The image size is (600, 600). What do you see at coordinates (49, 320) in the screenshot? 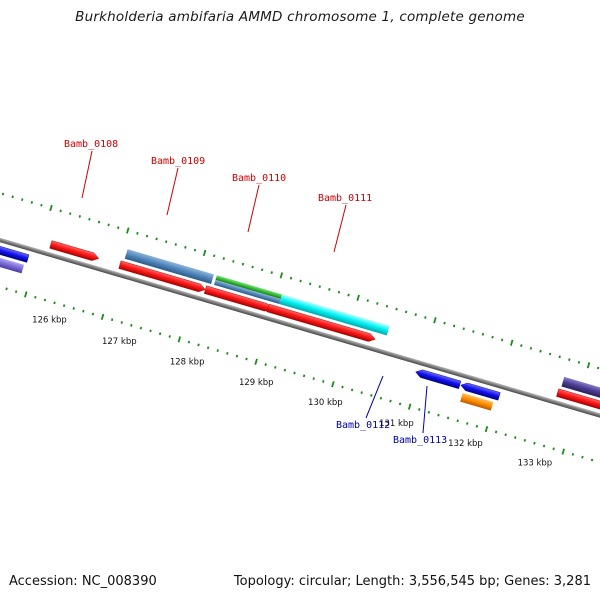
I see `tick-label: 126 kbp` at bounding box center [49, 320].